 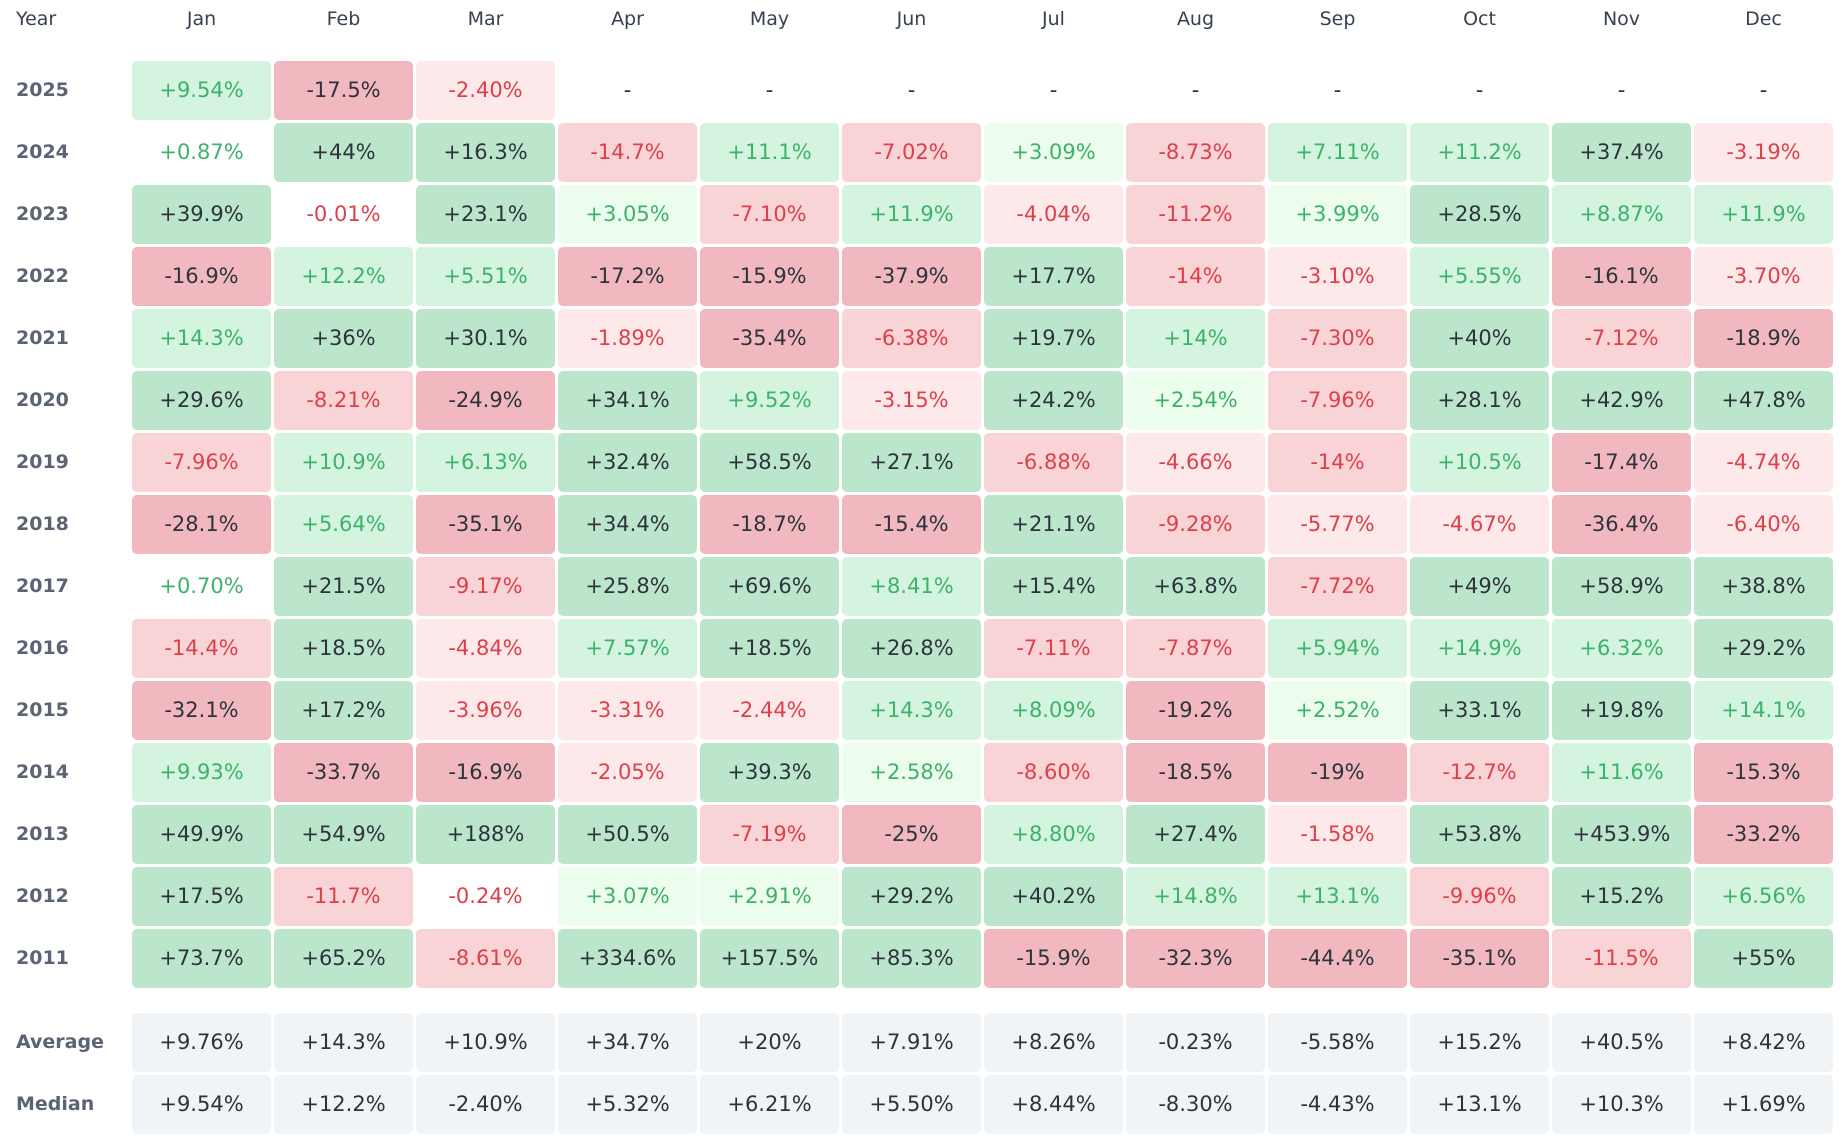 What do you see at coordinates (1337, 710) in the screenshot?
I see `return-cell: +2.52%` at bounding box center [1337, 710].